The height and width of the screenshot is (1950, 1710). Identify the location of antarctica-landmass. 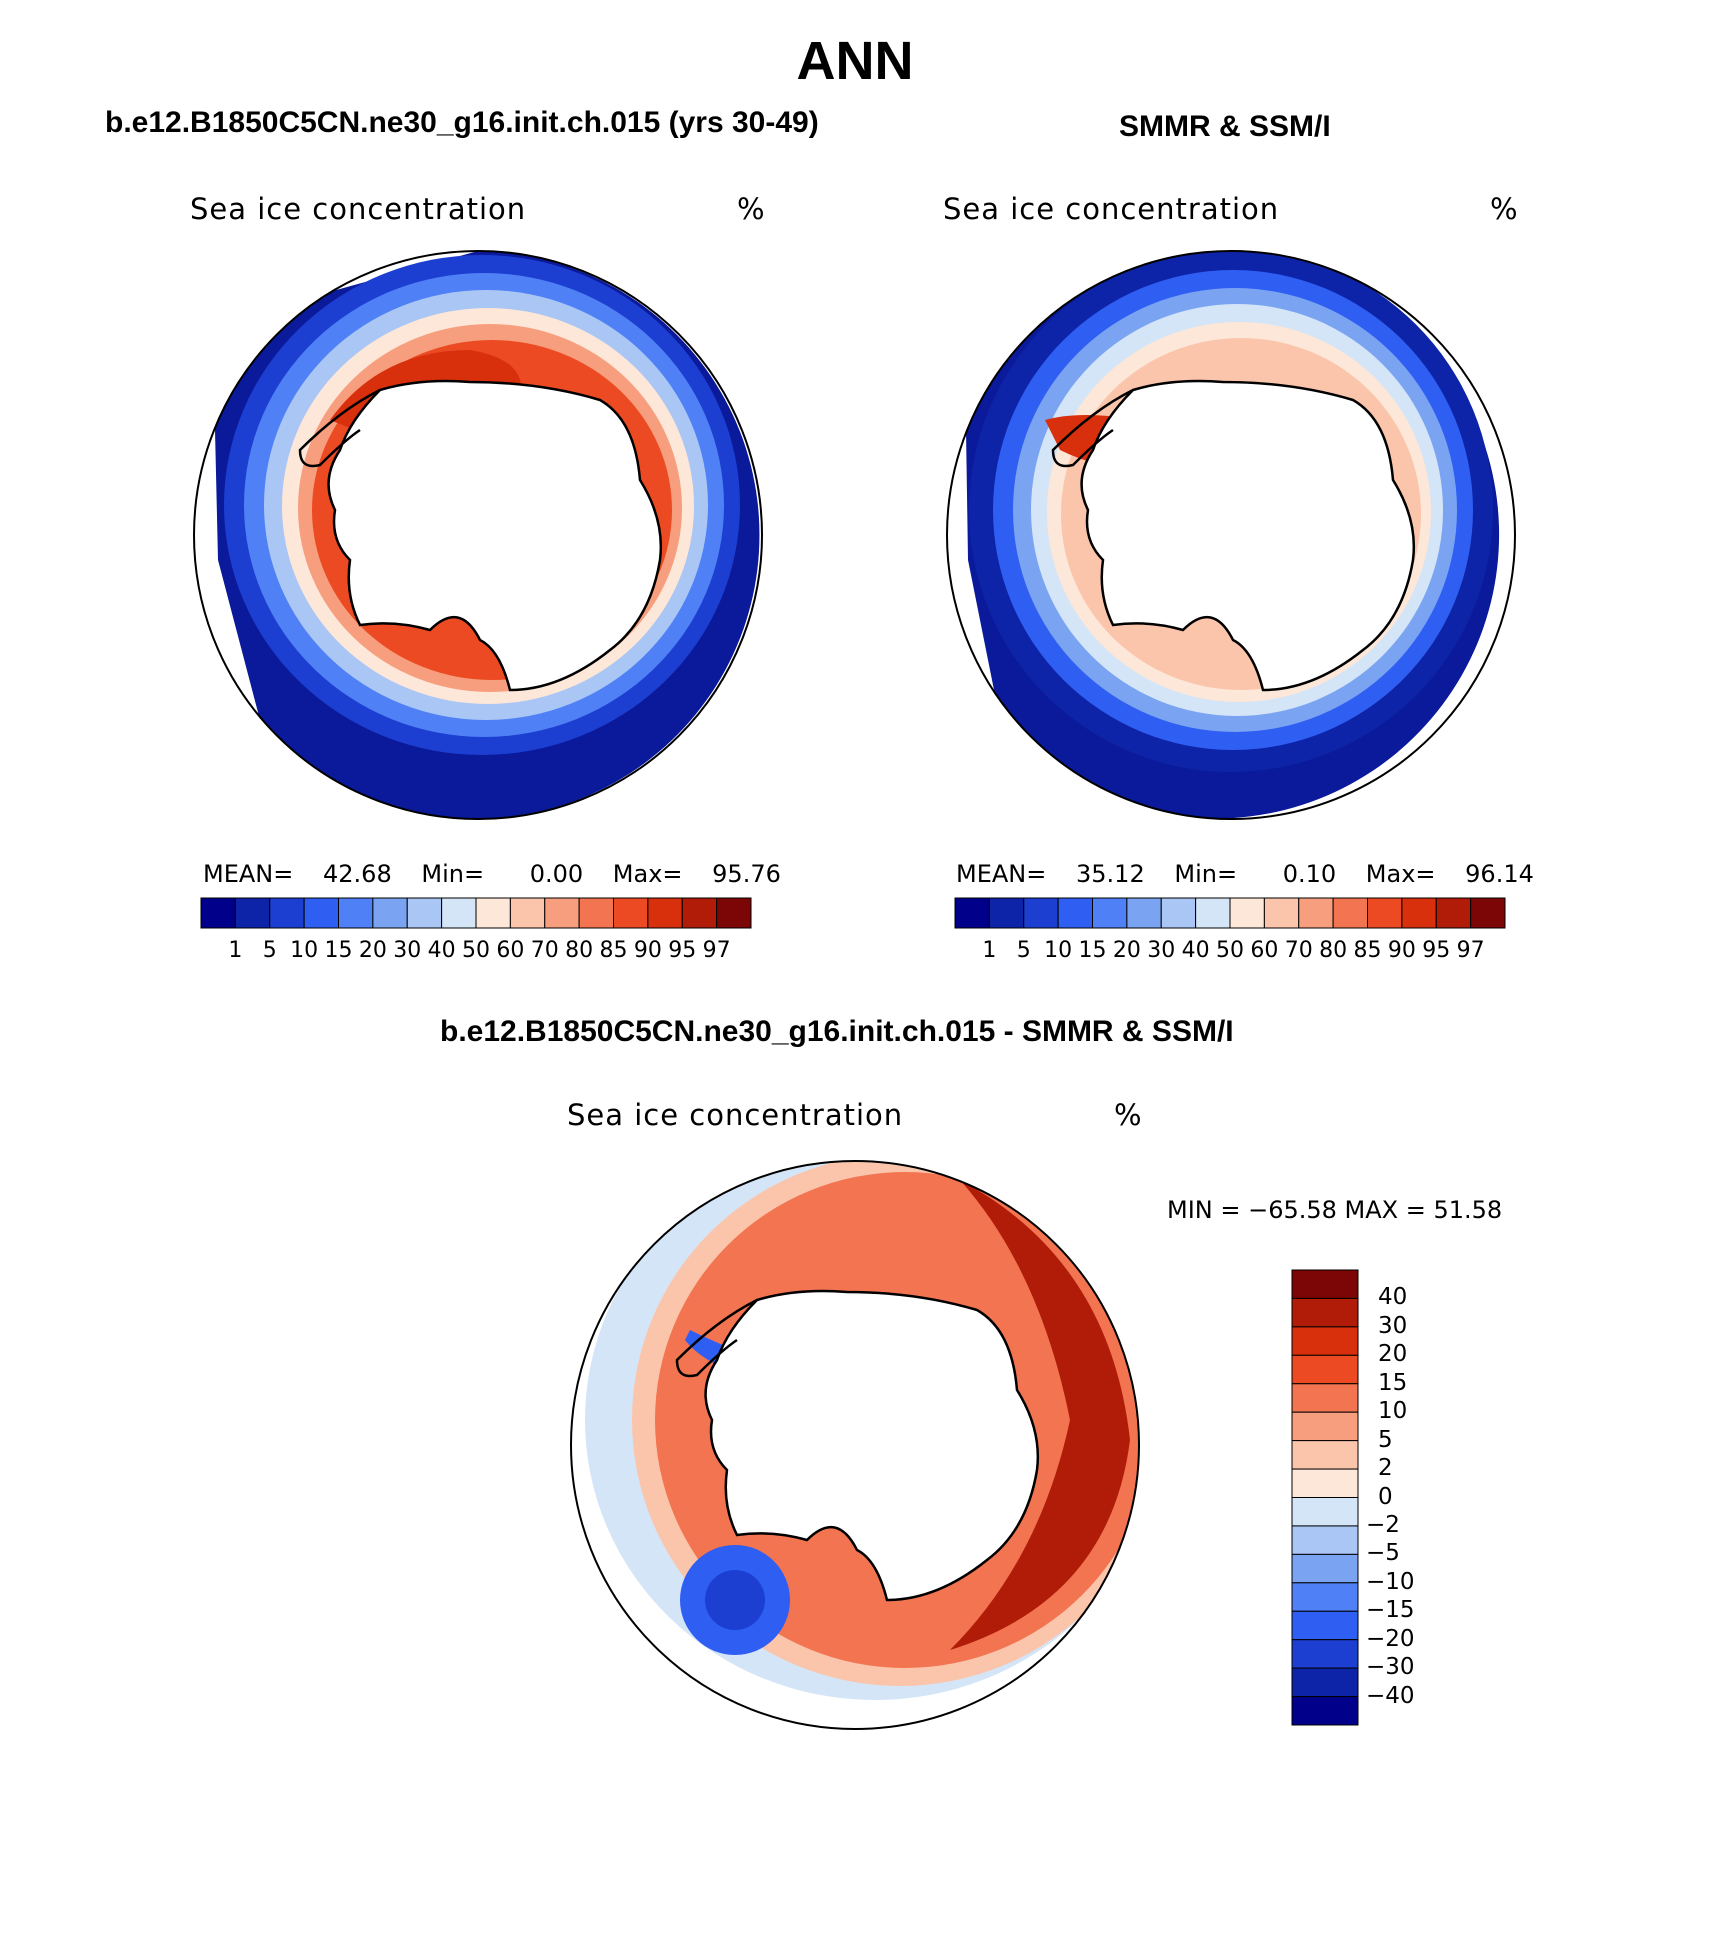
(495, 535).